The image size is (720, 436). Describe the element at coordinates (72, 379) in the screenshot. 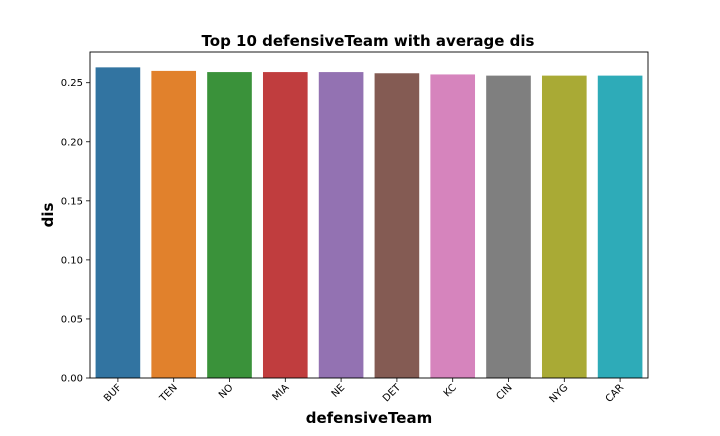

I see `y-tick-label: 0.00` at that location.